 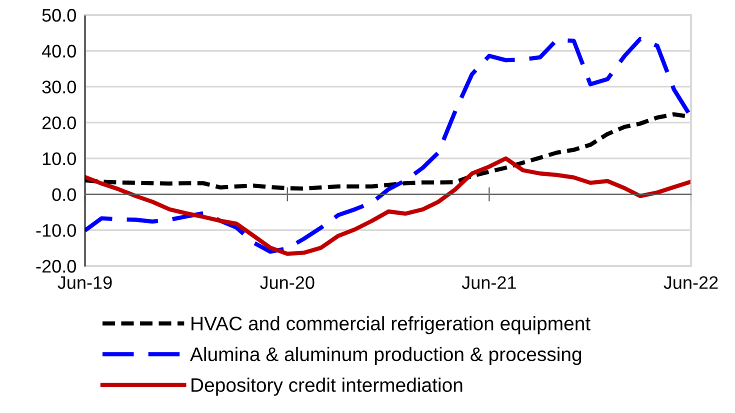 I want to click on legend-label: Alumina & aluminum production & processing, so click(x=386, y=356).